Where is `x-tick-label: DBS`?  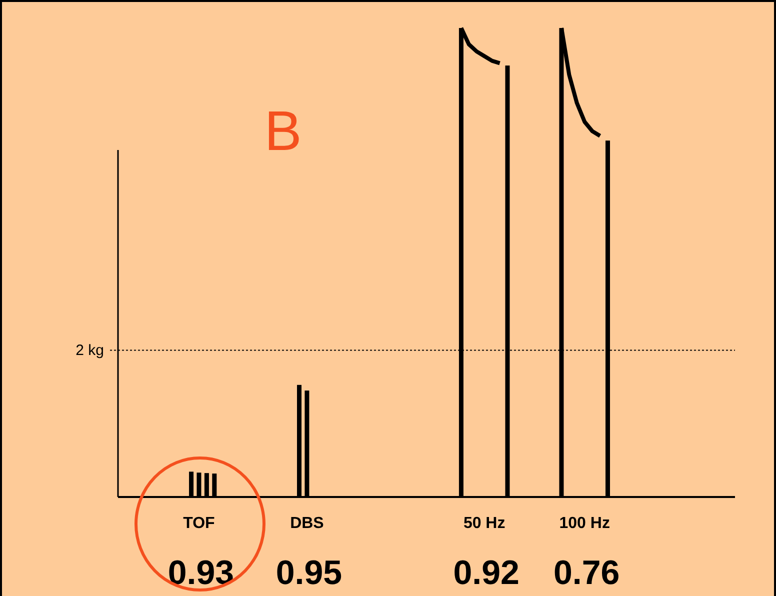 x-tick-label: DBS is located at coordinates (307, 523).